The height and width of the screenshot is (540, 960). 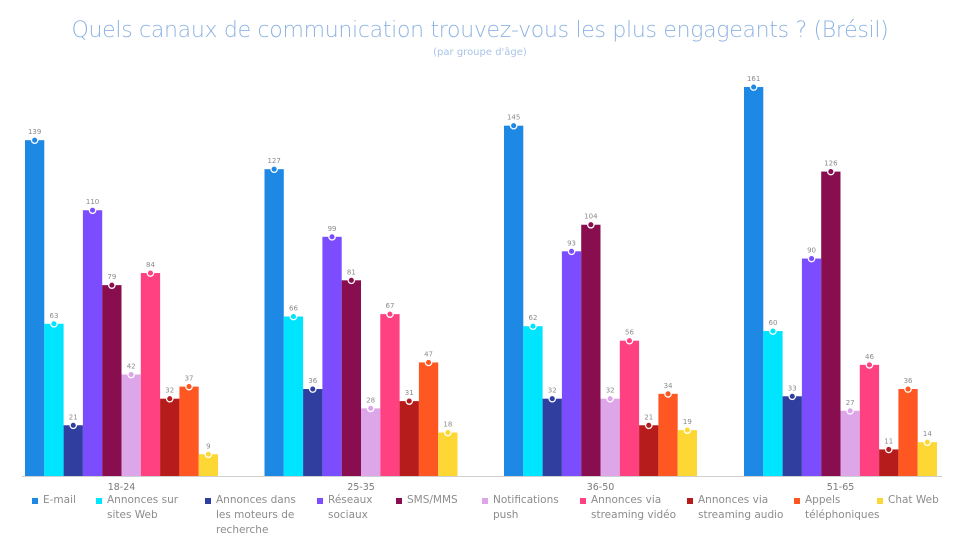 I want to click on bar-group: 139 63 21 110 79 42 84 32 37 9 18-24, so click(x=121, y=310).